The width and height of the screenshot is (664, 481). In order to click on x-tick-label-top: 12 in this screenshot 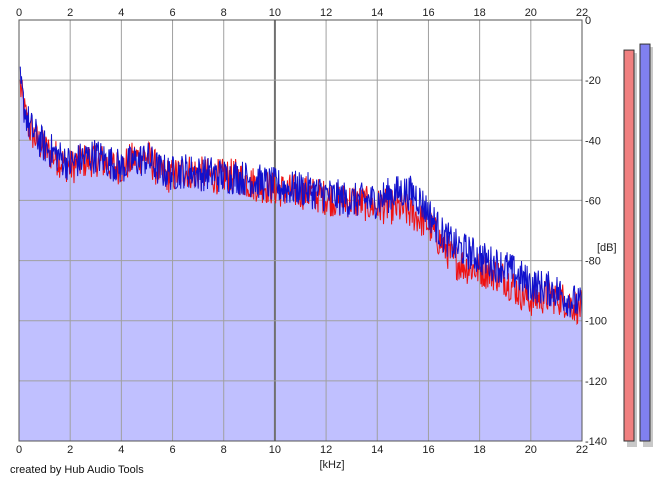, I will do `click(326, 13)`.